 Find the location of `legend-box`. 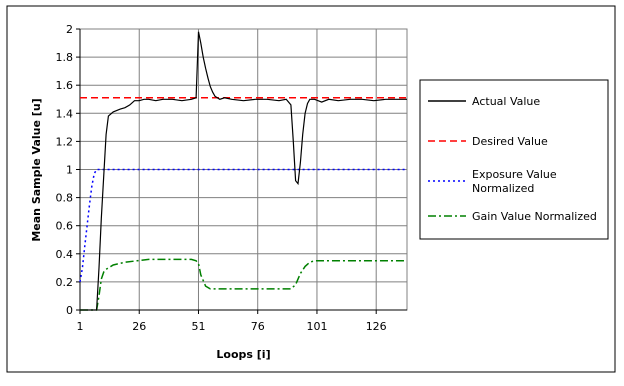

legend-box is located at coordinates (514, 159).